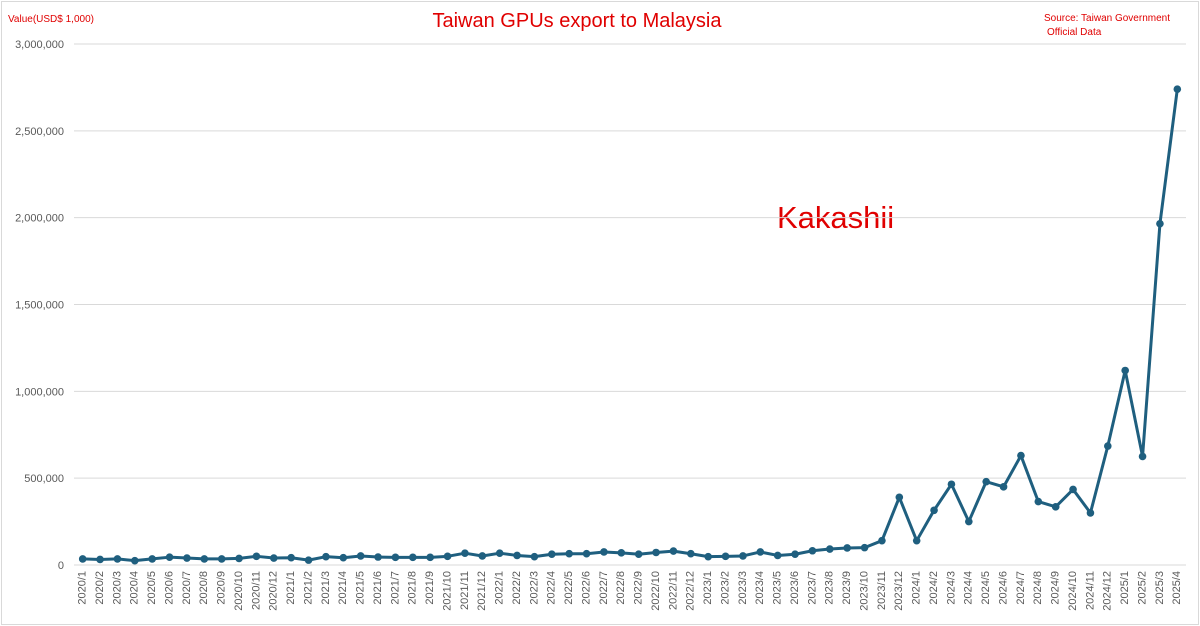 Image resolution: width=1200 pixels, height=626 pixels. What do you see at coordinates (1090, 590) in the screenshot?
I see `x-tick-label: 2024/11` at bounding box center [1090, 590].